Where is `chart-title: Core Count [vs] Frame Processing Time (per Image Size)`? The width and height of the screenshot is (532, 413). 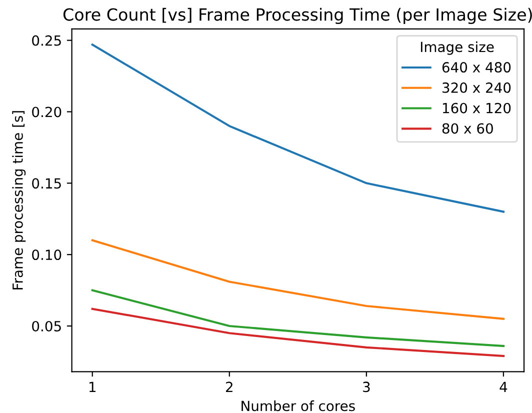 chart-title: Core Count [vs] Frame Processing Time (per Image Size) is located at coordinates (297, 16).